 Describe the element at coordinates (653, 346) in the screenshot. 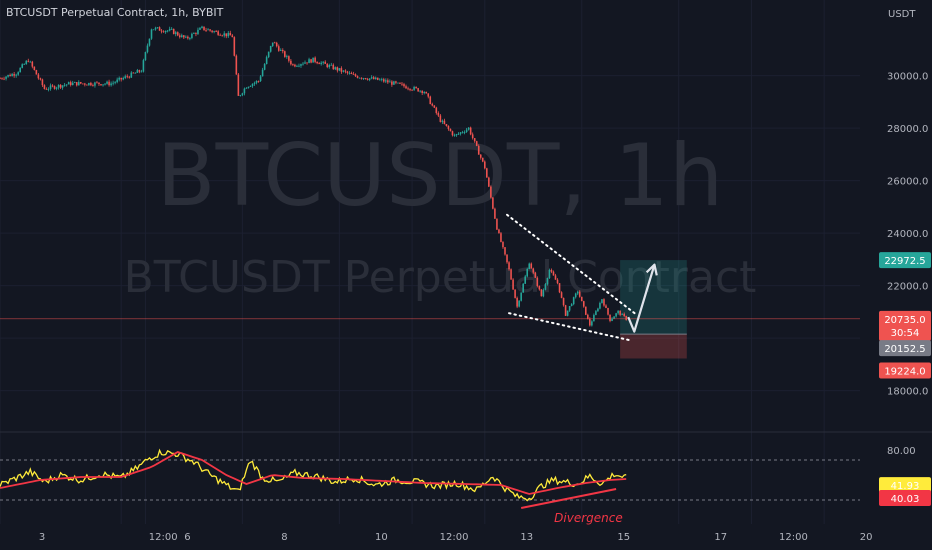

I see `position-stop-zone` at that location.